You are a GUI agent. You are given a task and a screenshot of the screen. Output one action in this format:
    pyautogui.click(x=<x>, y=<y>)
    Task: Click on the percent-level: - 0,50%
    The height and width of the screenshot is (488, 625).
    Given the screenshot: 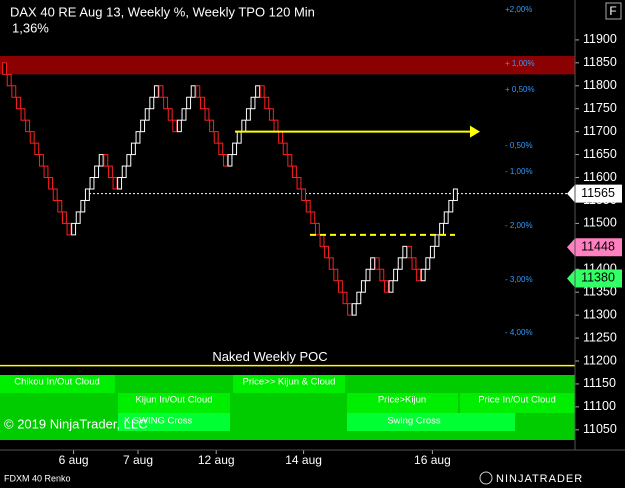 What is the action you would take?
    pyautogui.click(x=519, y=145)
    